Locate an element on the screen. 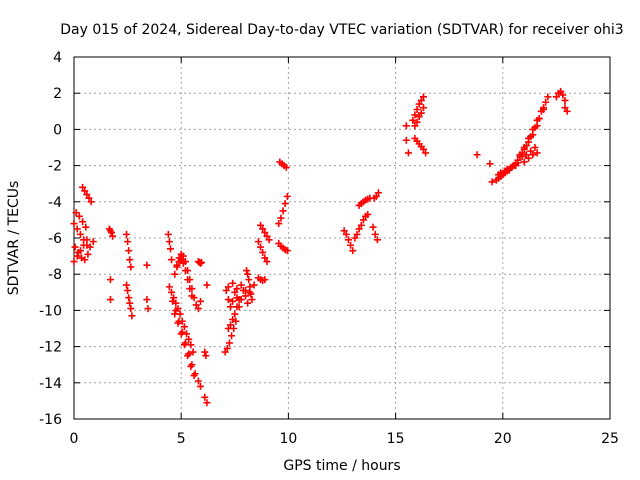  series-arc-96b is located at coordinates (283, 247).